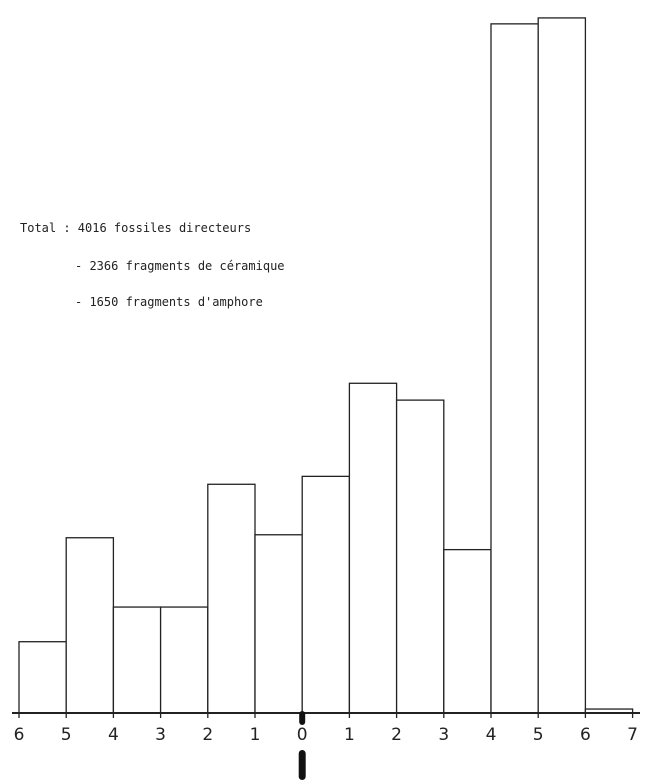 The height and width of the screenshot is (782, 653). What do you see at coordinates (19, 735) in the screenshot?
I see `x-tick-label-0: 6` at bounding box center [19, 735].